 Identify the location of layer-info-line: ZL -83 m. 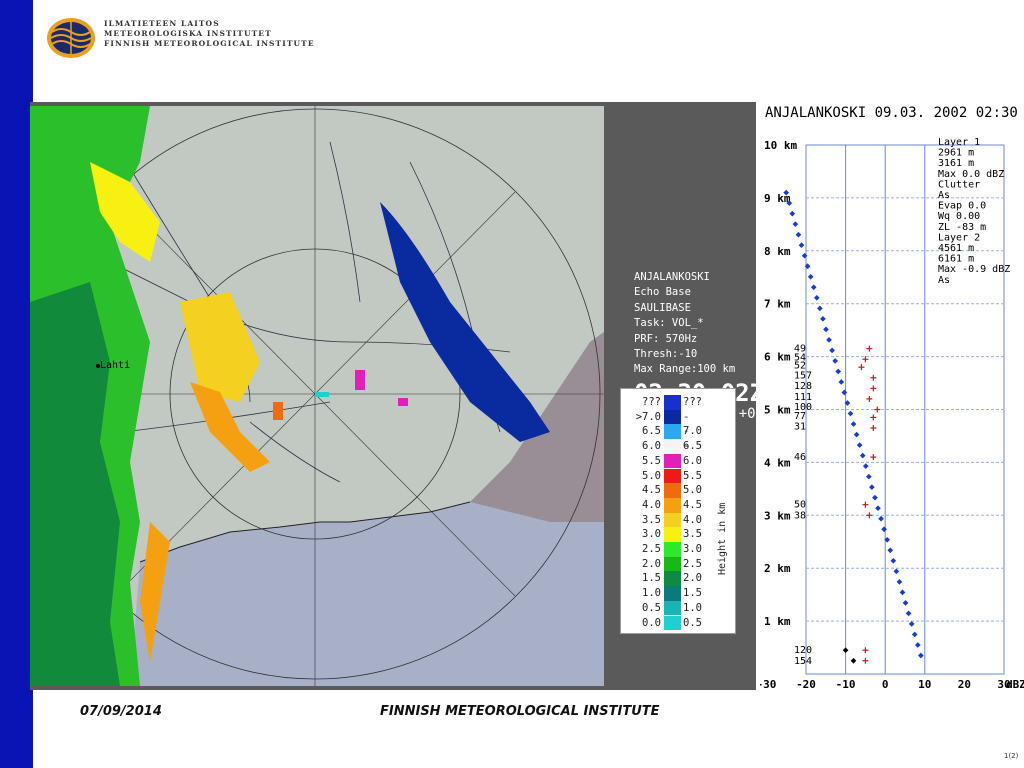
(962, 227).